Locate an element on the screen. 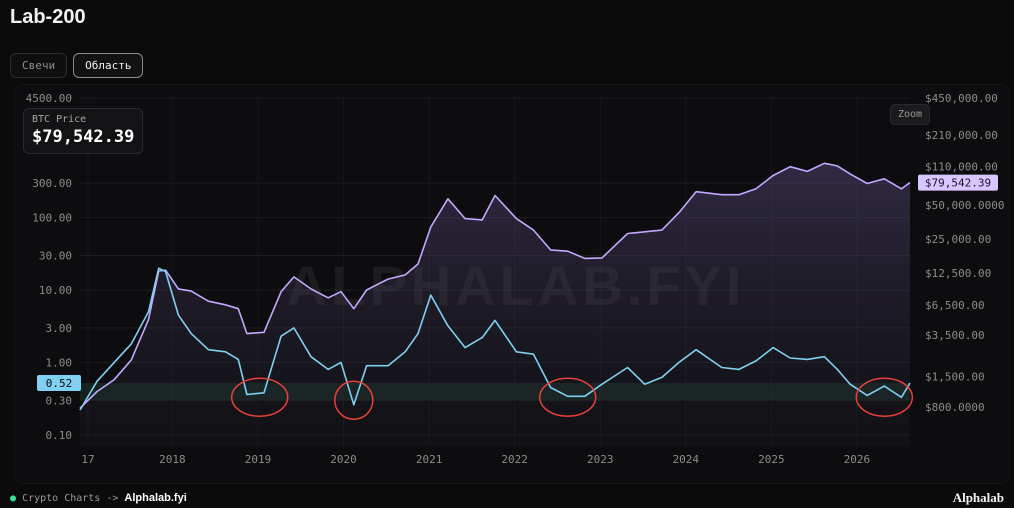  left-tick-label: 3.00 is located at coordinates (59, 328).